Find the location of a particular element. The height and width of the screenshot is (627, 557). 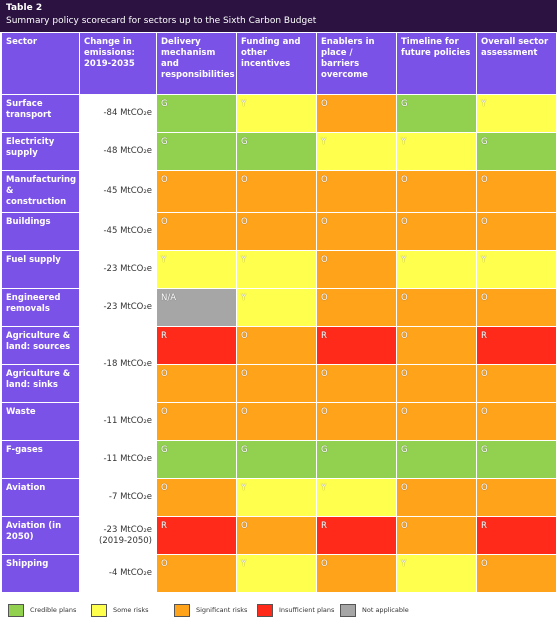

emissions-cell: -18 MtCO₂e is located at coordinates (118, 364).